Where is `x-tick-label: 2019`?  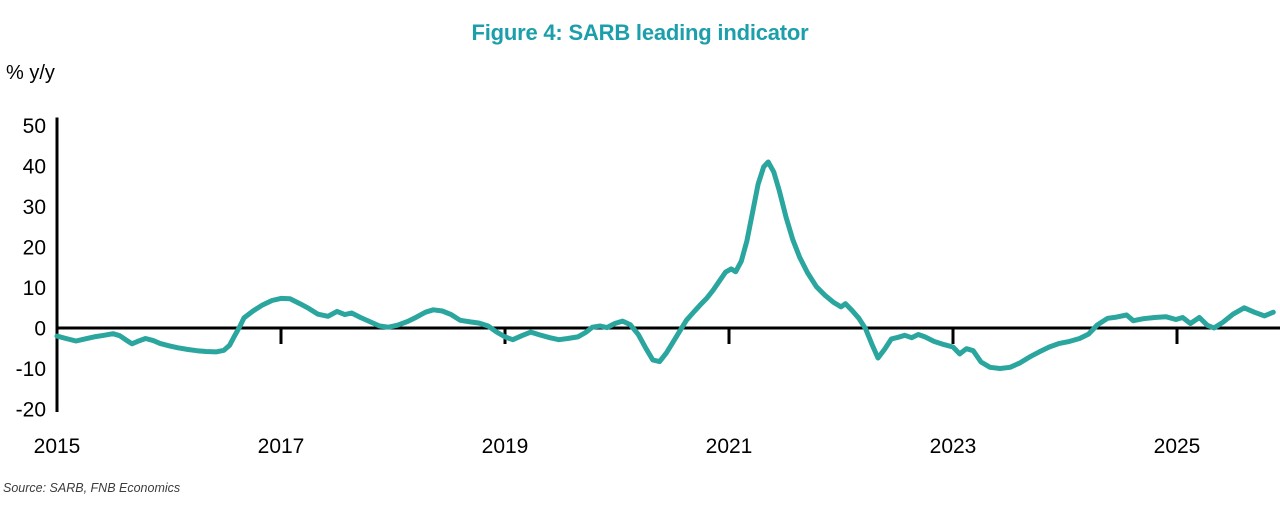
x-tick-label: 2019 is located at coordinates (505, 446).